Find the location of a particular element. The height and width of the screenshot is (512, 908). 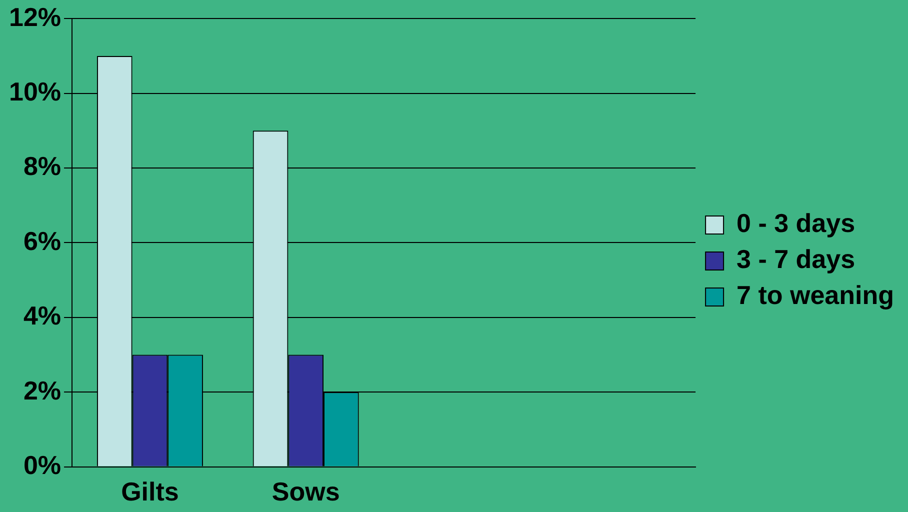

y-tick-label: 2% is located at coordinates (42, 390).